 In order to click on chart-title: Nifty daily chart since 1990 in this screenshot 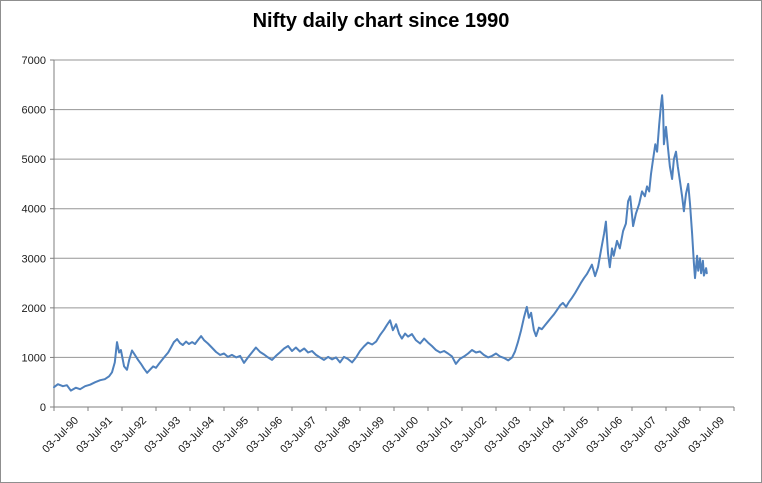, I will do `click(381, 21)`.